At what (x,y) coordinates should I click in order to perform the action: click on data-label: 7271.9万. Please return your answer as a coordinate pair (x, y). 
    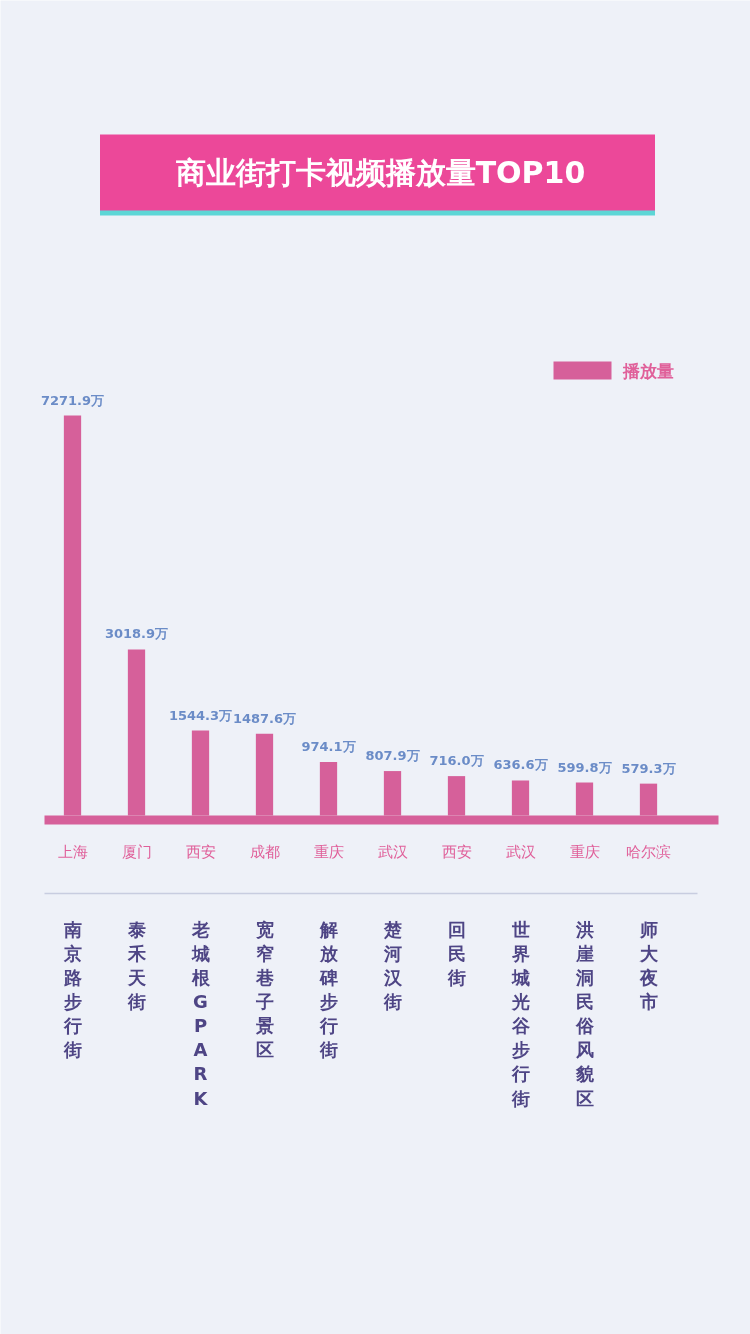
    Looking at the image, I should click on (72, 400).